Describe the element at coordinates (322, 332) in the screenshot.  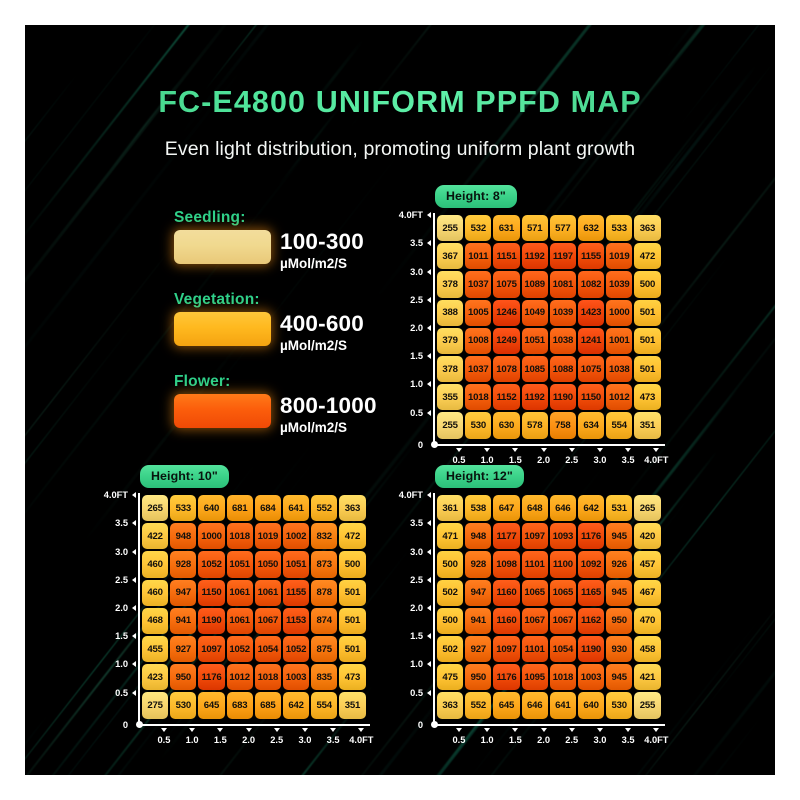
I see `legend-values: 400-600 µMol/m2/S` at that location.